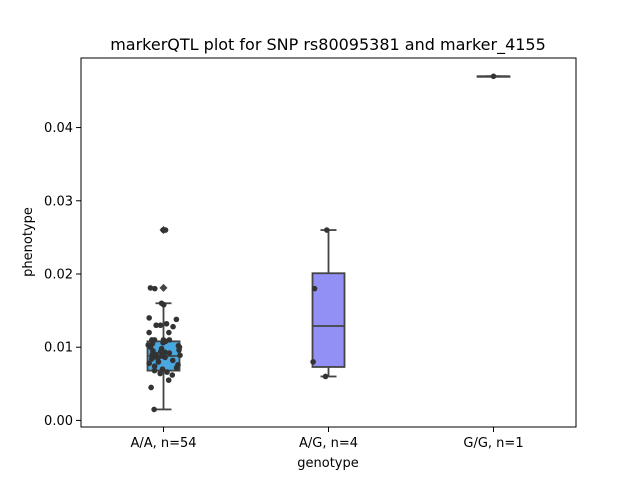 This screenshot has width=640, height=480. What do you see at coordinates (328, 320) in the screenshot?
I see `box-iqr` at bounding box center [328, 320].